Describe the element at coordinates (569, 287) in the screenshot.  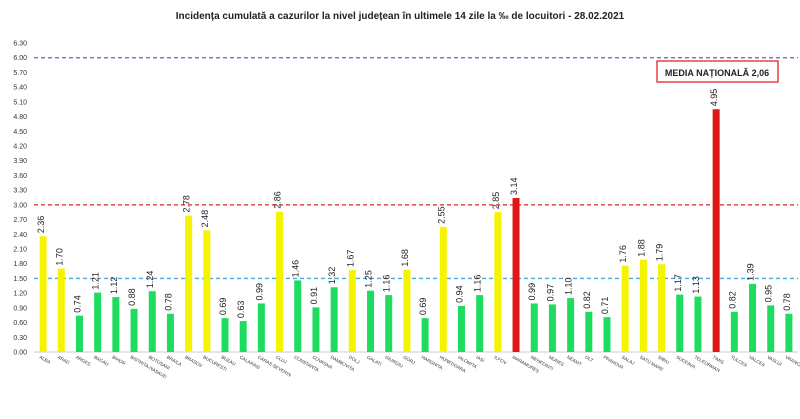
I see `data-label: 1.10` at that location.